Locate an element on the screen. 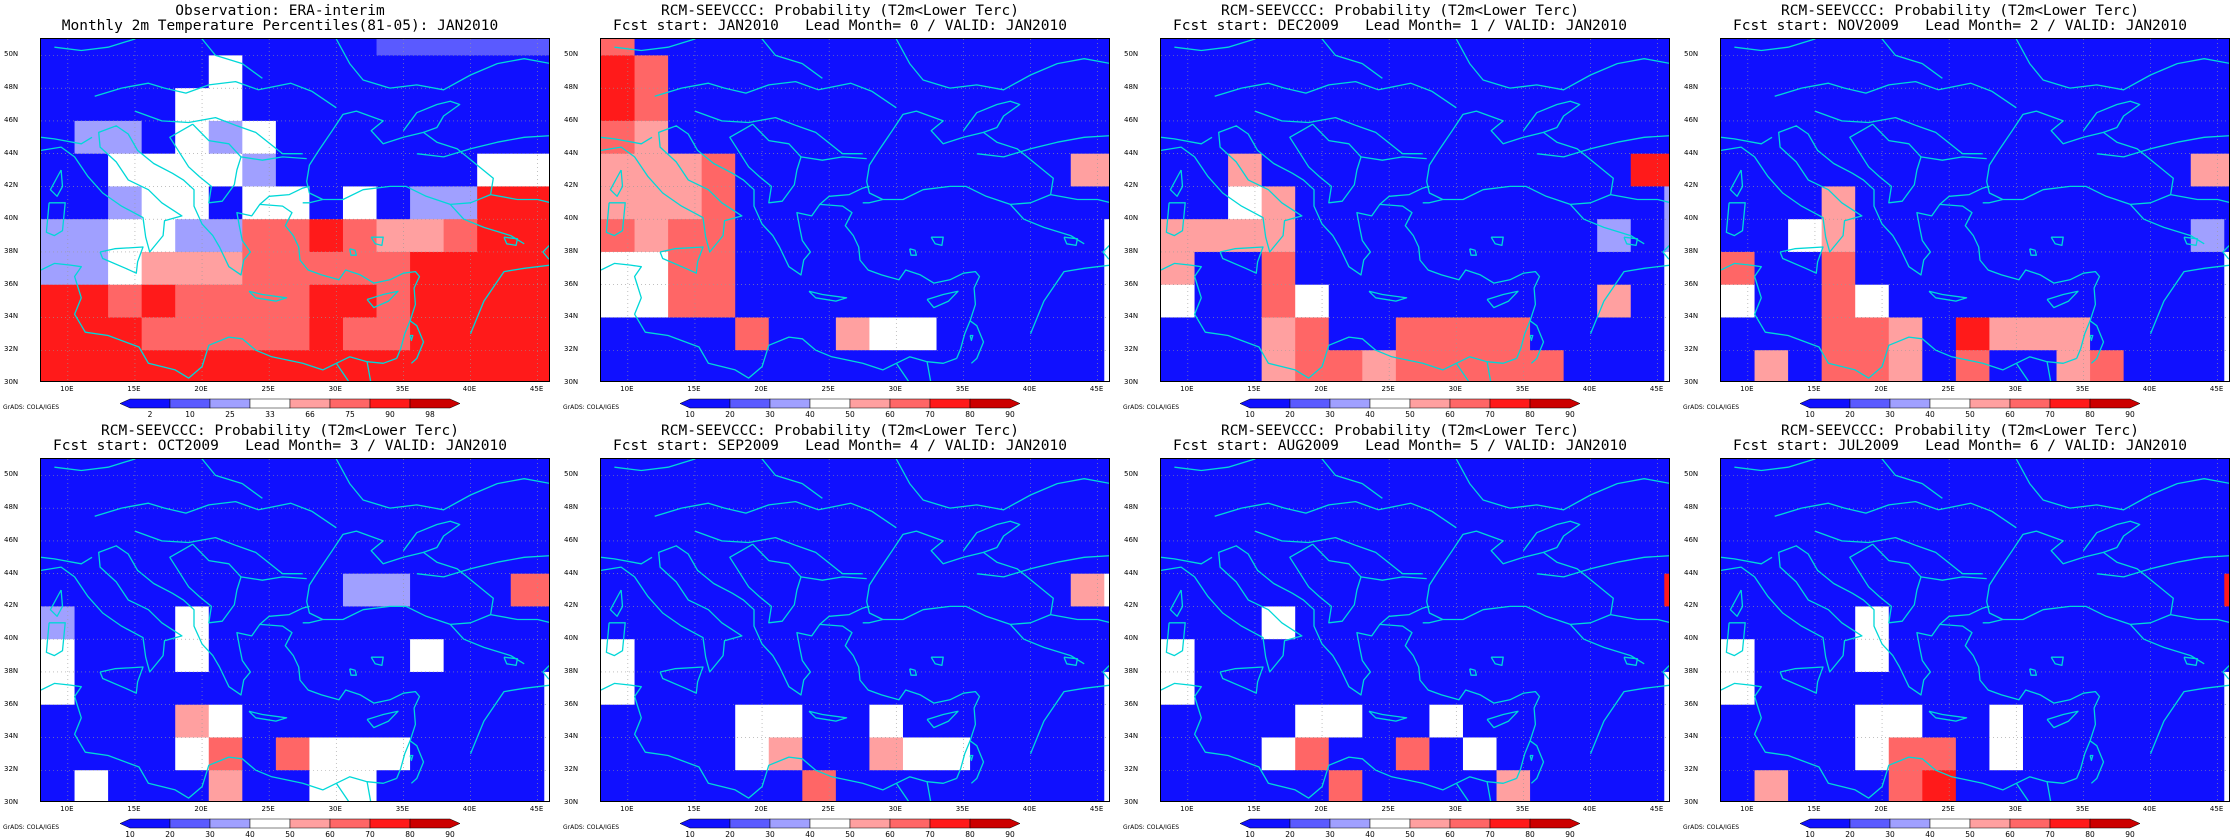  x-tick-label: 40E is located at coordinates (2149, 809).